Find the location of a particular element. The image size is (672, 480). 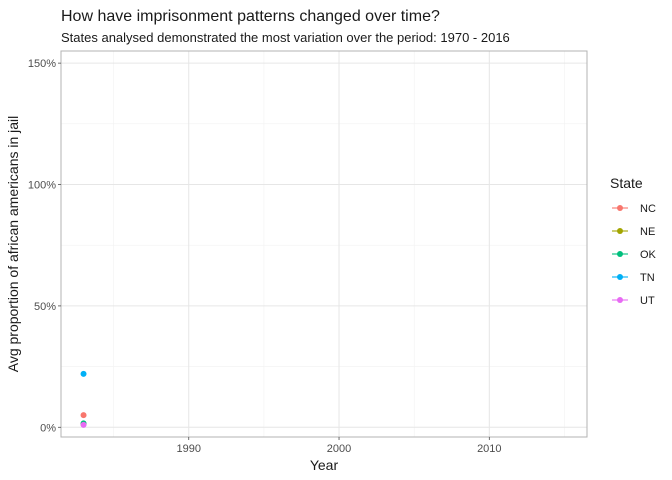

legend-item-tn: TN is located at coordinates (633, 278).